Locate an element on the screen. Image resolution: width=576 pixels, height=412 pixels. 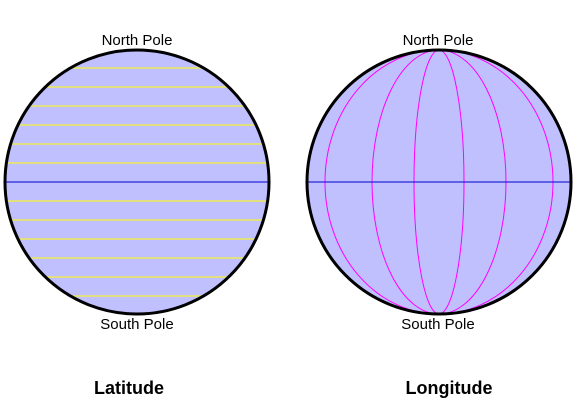
latitude-south-pole-label: South Pole is located at coordinates (136, 324).